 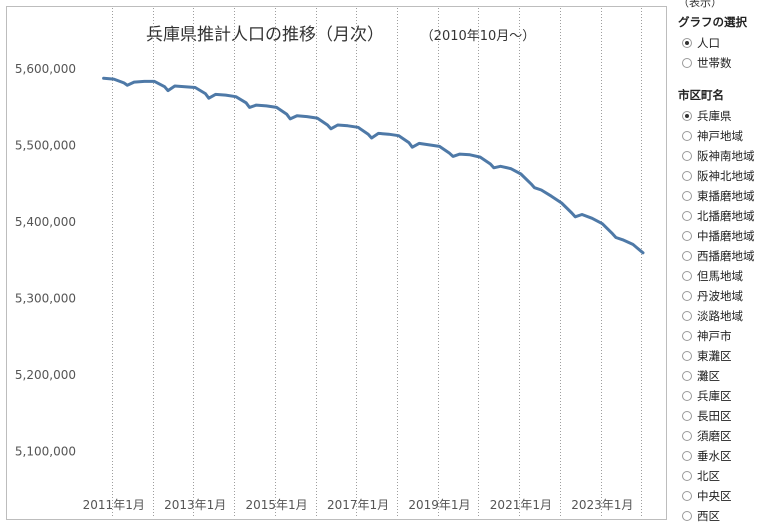 I want to click on area-select-option: 垂水区, so click(x=727, y=456).